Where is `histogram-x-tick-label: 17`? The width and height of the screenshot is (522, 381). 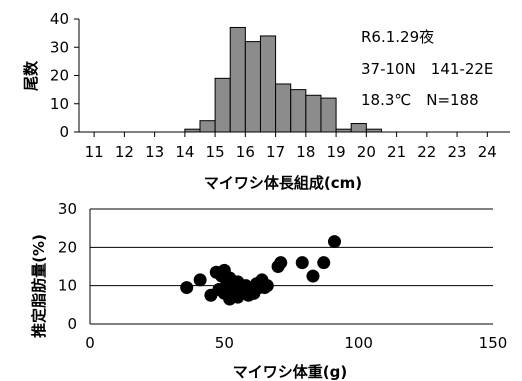 histogram-x-tick-label: 17 is located at coordinates (275, 152).